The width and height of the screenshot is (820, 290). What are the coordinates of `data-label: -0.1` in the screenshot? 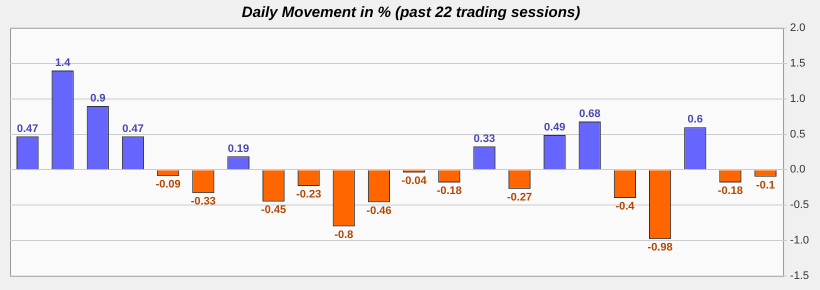 It's located at (765, 185).